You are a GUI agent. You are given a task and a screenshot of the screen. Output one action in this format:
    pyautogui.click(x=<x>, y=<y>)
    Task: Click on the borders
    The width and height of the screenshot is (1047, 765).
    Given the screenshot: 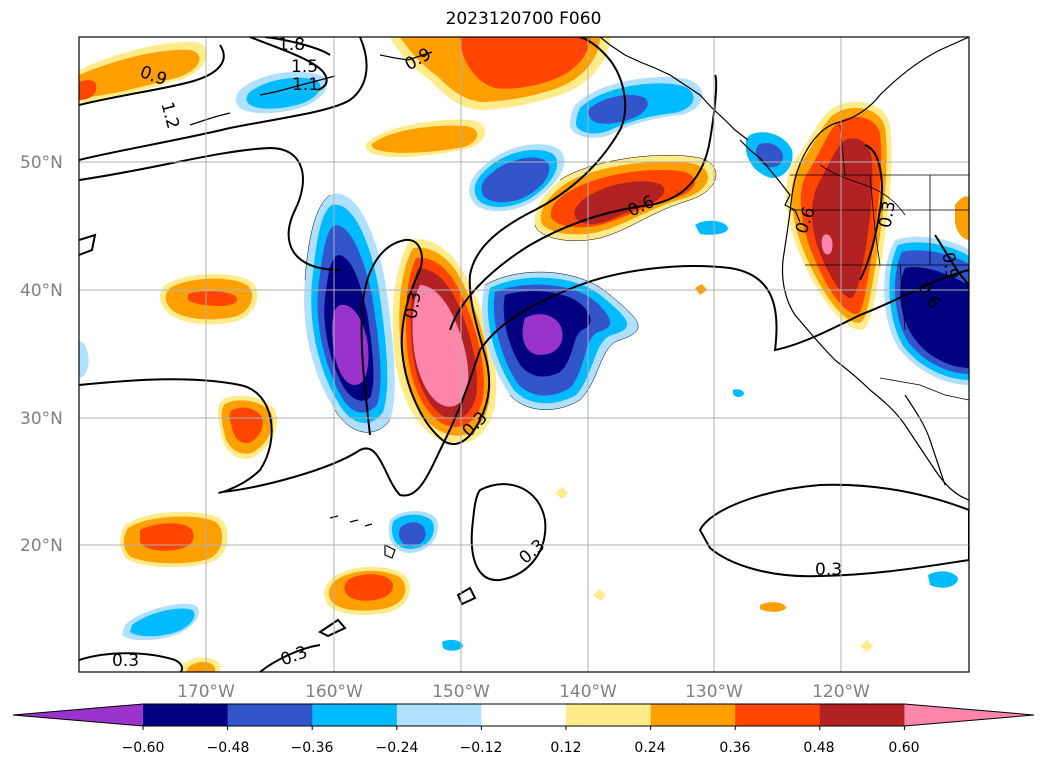 What is the action you would take?
    pyautogui.click(x=879, y=262)
    